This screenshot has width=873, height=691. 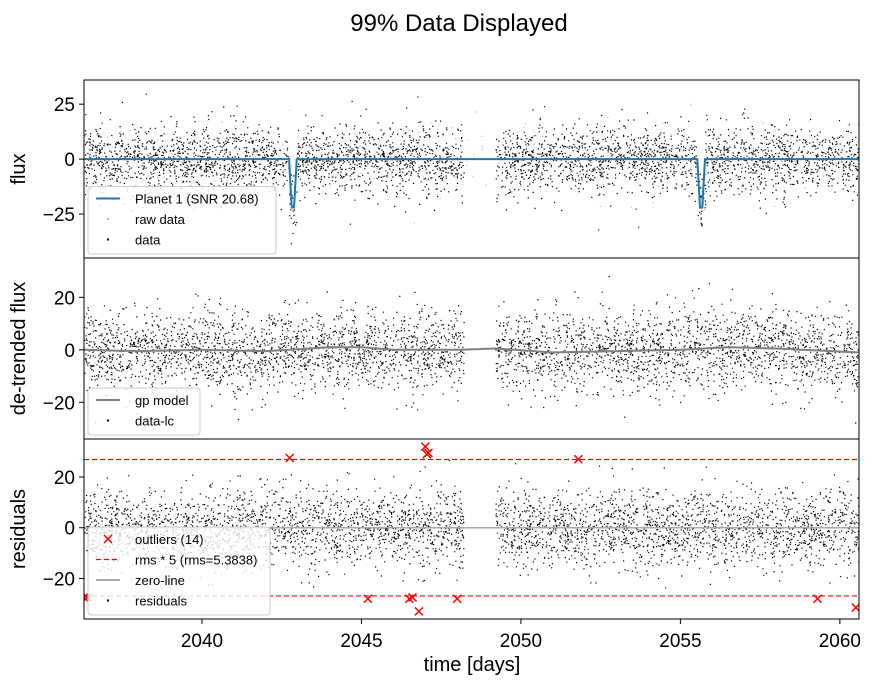 I want to click on legend-label: gp model, so click(x=162, y=400).